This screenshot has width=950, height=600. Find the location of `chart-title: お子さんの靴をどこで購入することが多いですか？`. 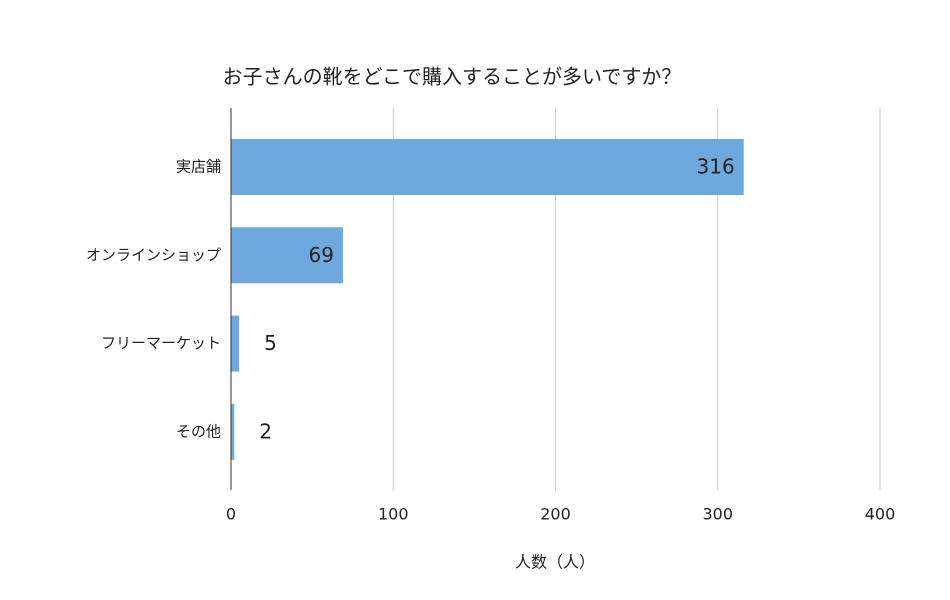

chart-title: お子さんの靴をどこで購入することが多いですか？ is located at coordinates (452, 77).